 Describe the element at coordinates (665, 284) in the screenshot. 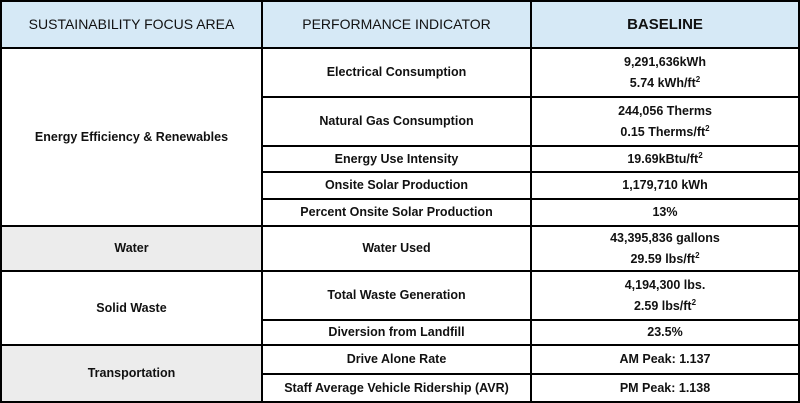

I see `baseline-total-waste-value: 4,194,300 lbs.` at that location.